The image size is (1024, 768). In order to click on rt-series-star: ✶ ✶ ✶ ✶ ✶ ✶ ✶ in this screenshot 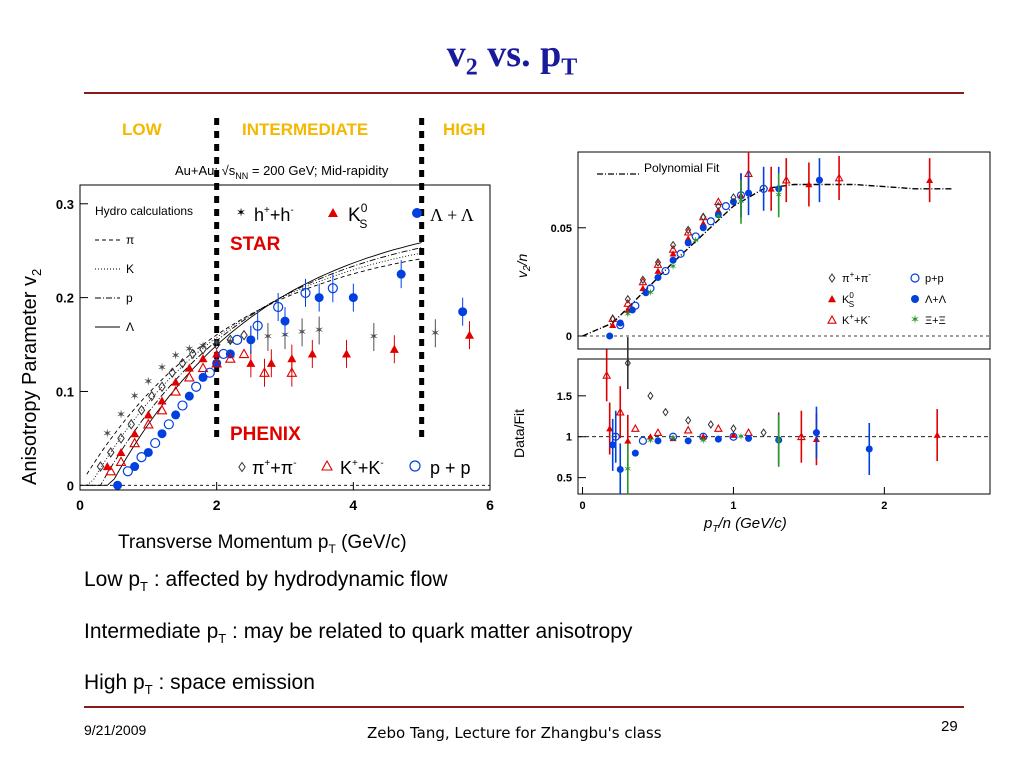, I will do `click(703, 247)`.